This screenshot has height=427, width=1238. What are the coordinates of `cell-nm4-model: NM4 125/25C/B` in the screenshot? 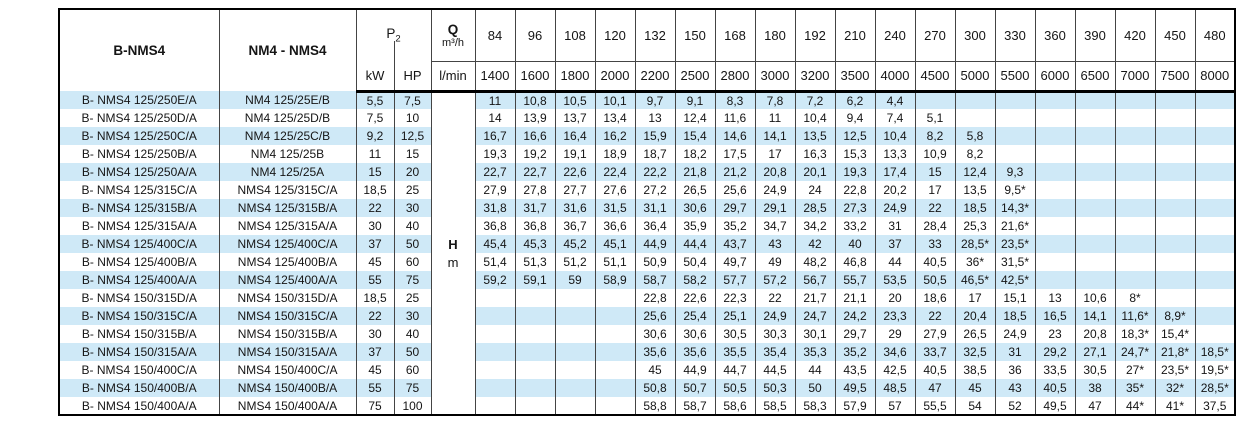 It's located at (287, 136).